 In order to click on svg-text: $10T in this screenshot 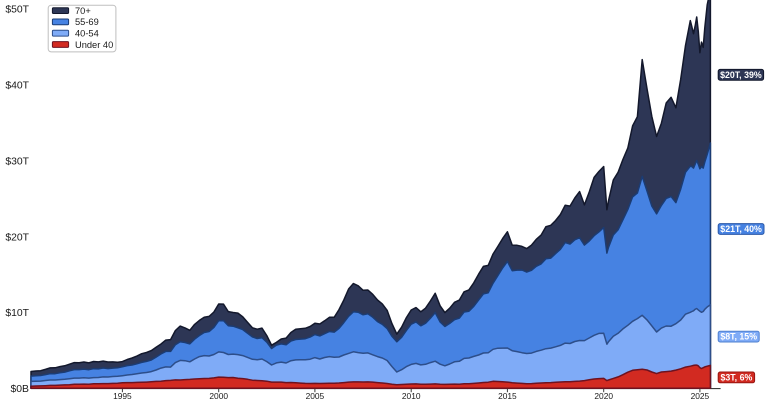, I will do `click(17, 313)`.